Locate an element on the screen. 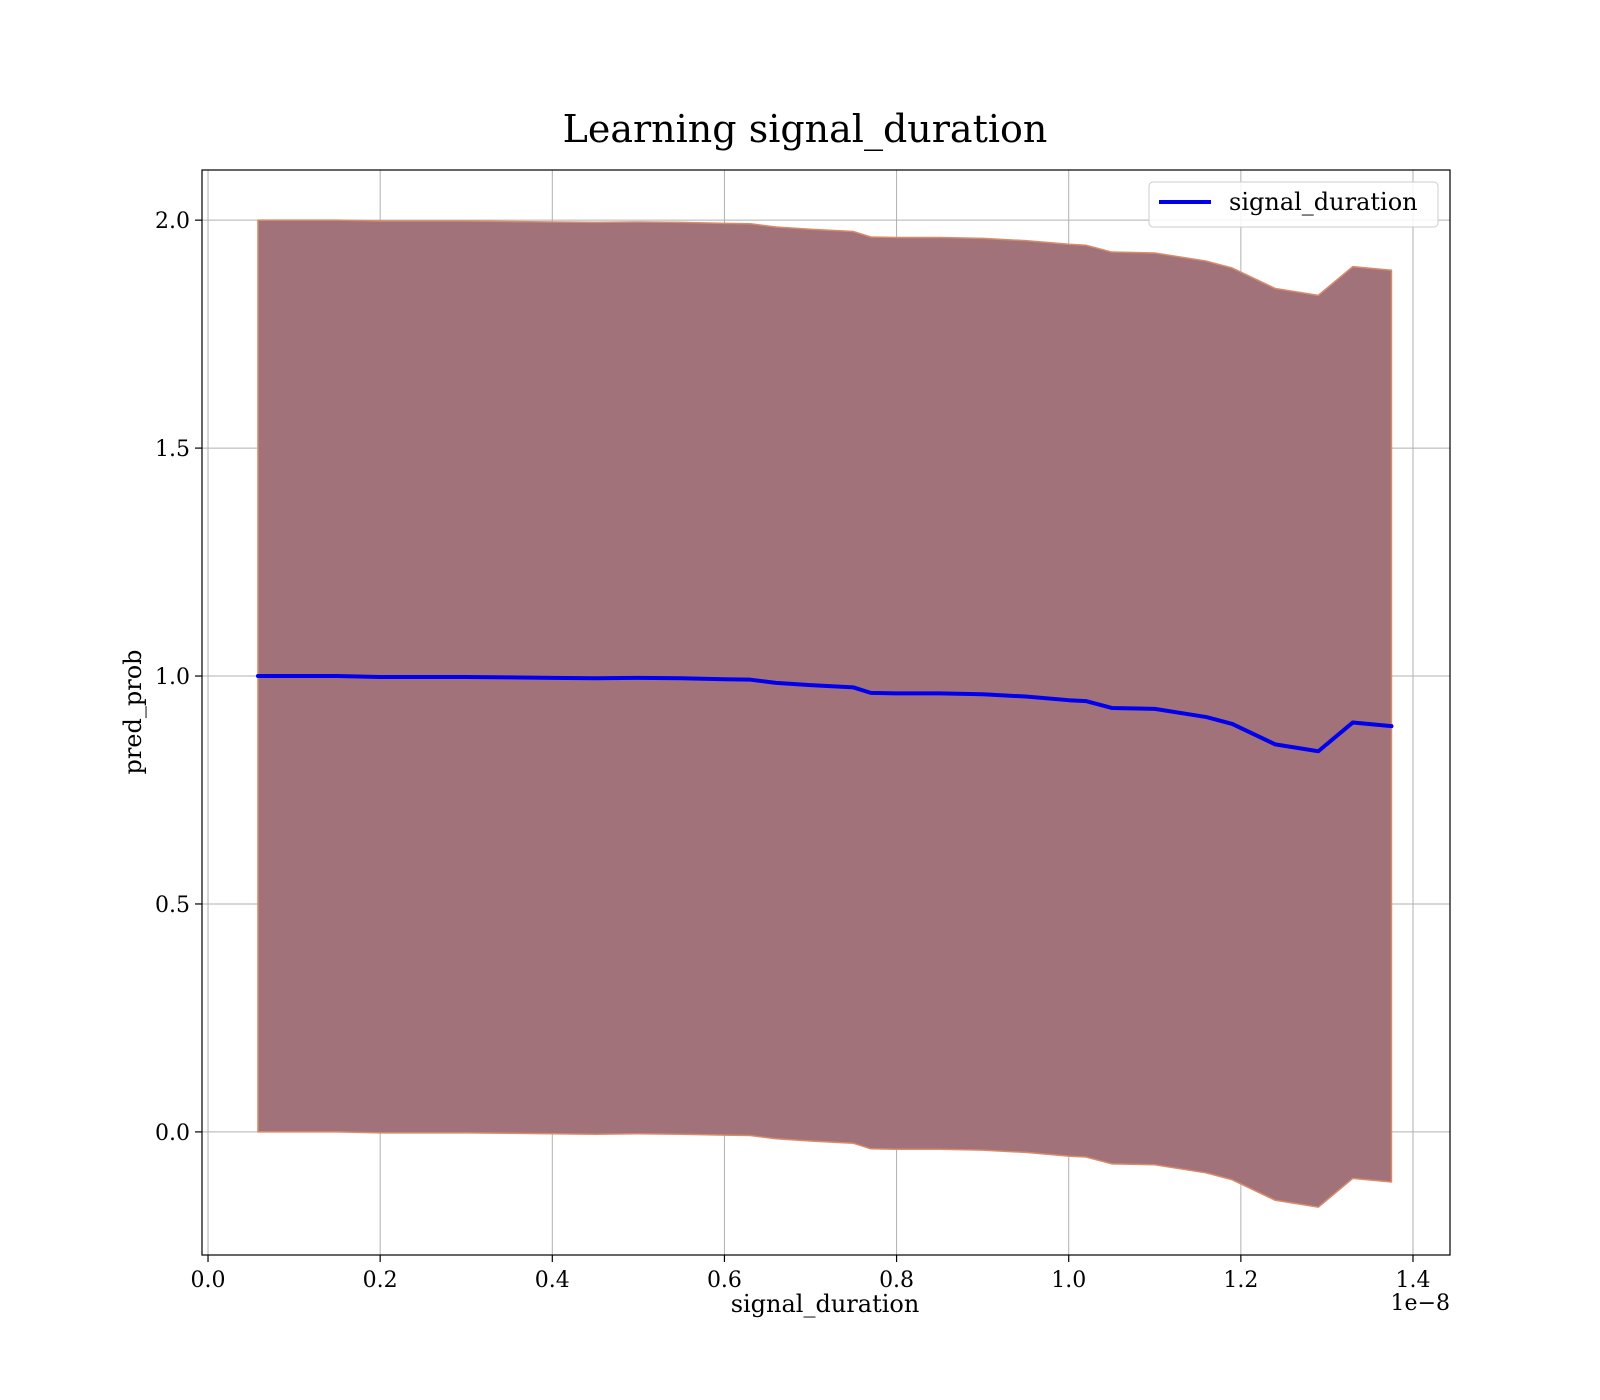 This screenshot has width=1600, height=1400. series-line-signal-duration is located at coordinates (824, 714).